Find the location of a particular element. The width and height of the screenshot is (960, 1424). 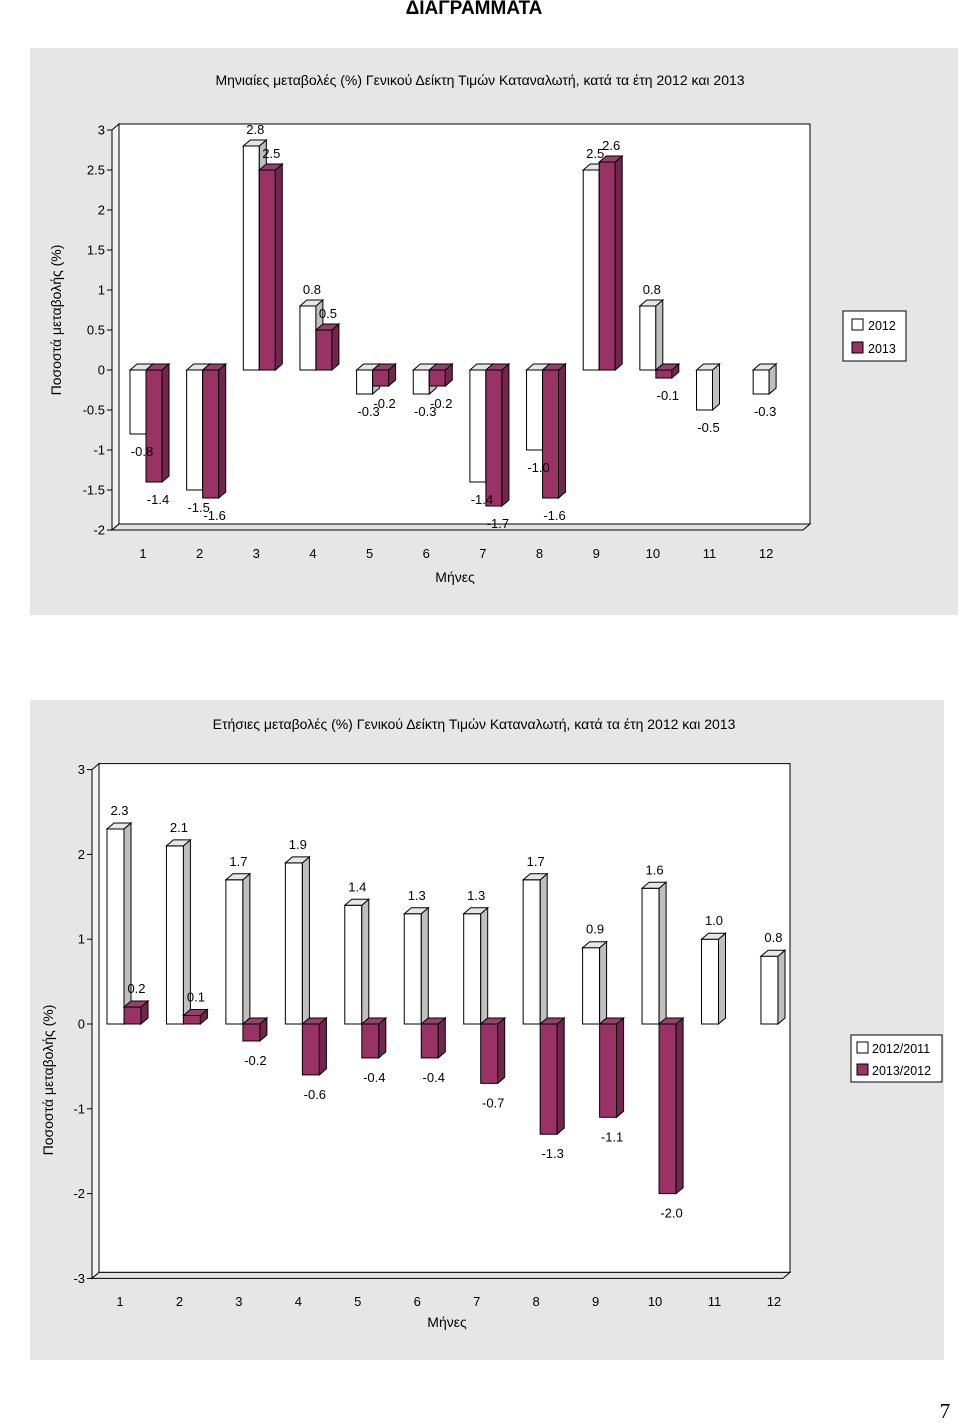

x-tick-label: 5 is located at coordinates (357, 1301).